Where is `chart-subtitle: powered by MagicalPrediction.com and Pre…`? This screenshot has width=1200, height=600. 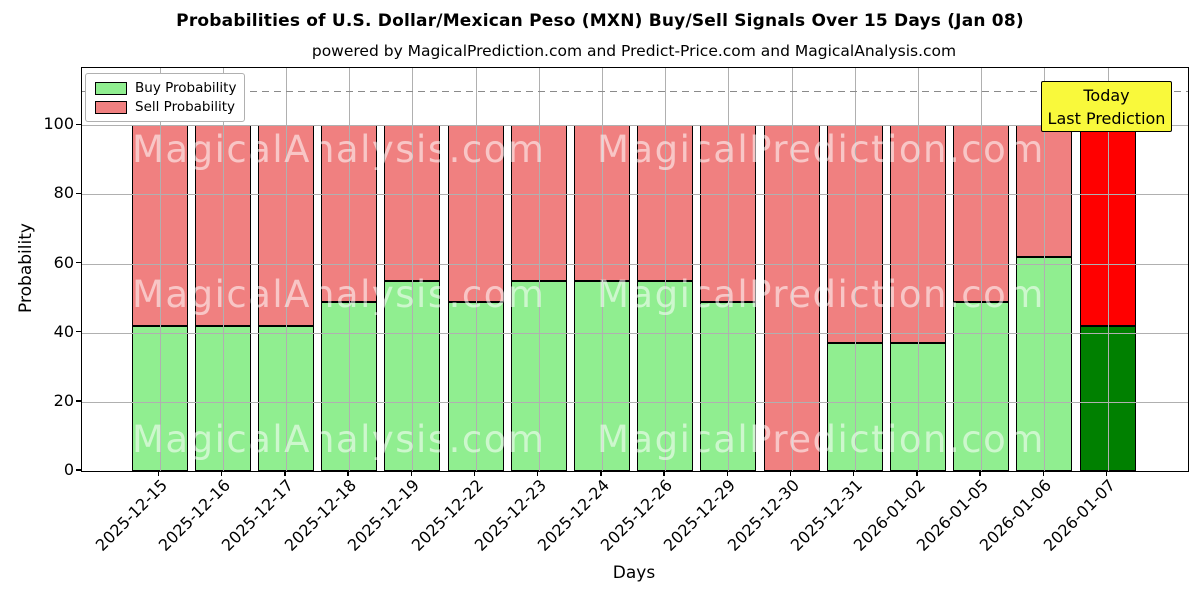 chart-subtitle: powered by MagicalPrediction.com and Pre… is located at coordinates (634, 51).